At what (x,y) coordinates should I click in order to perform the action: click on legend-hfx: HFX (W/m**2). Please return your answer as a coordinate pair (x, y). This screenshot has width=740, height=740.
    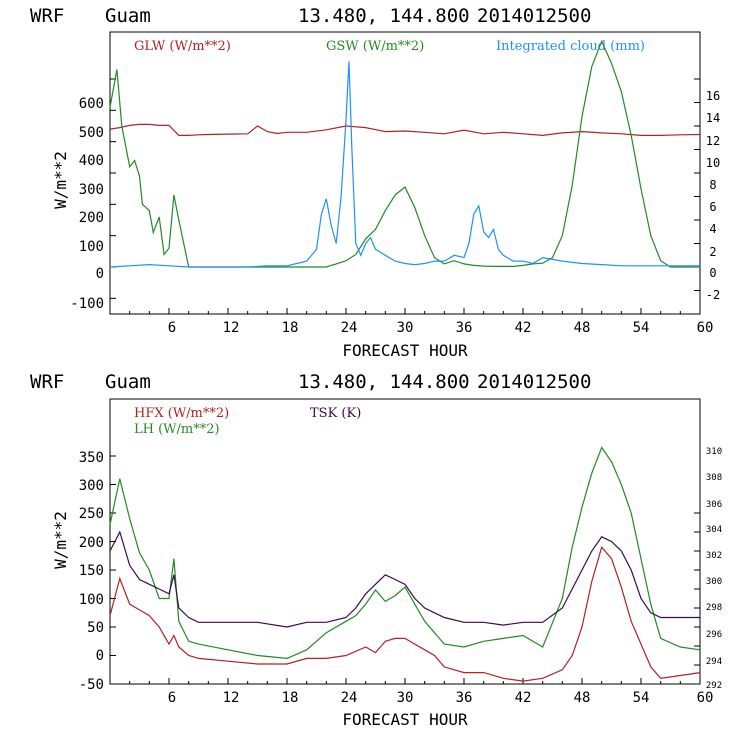
    Looking at the image, I should click on (181, 413).